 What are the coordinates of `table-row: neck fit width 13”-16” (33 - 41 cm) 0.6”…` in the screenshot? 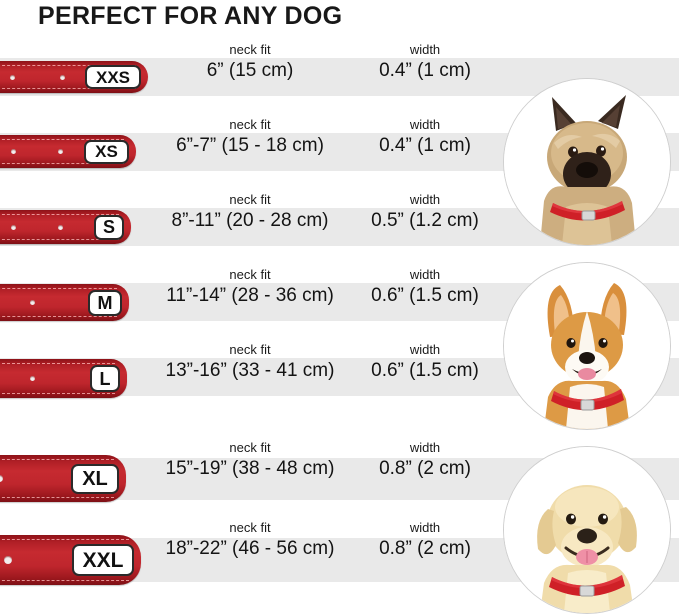 It's located at (339, 379).